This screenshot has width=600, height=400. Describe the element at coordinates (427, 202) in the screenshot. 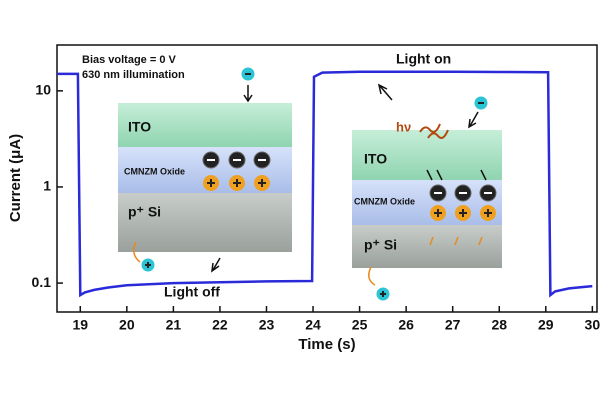

I see `oxide-layer` at that location.